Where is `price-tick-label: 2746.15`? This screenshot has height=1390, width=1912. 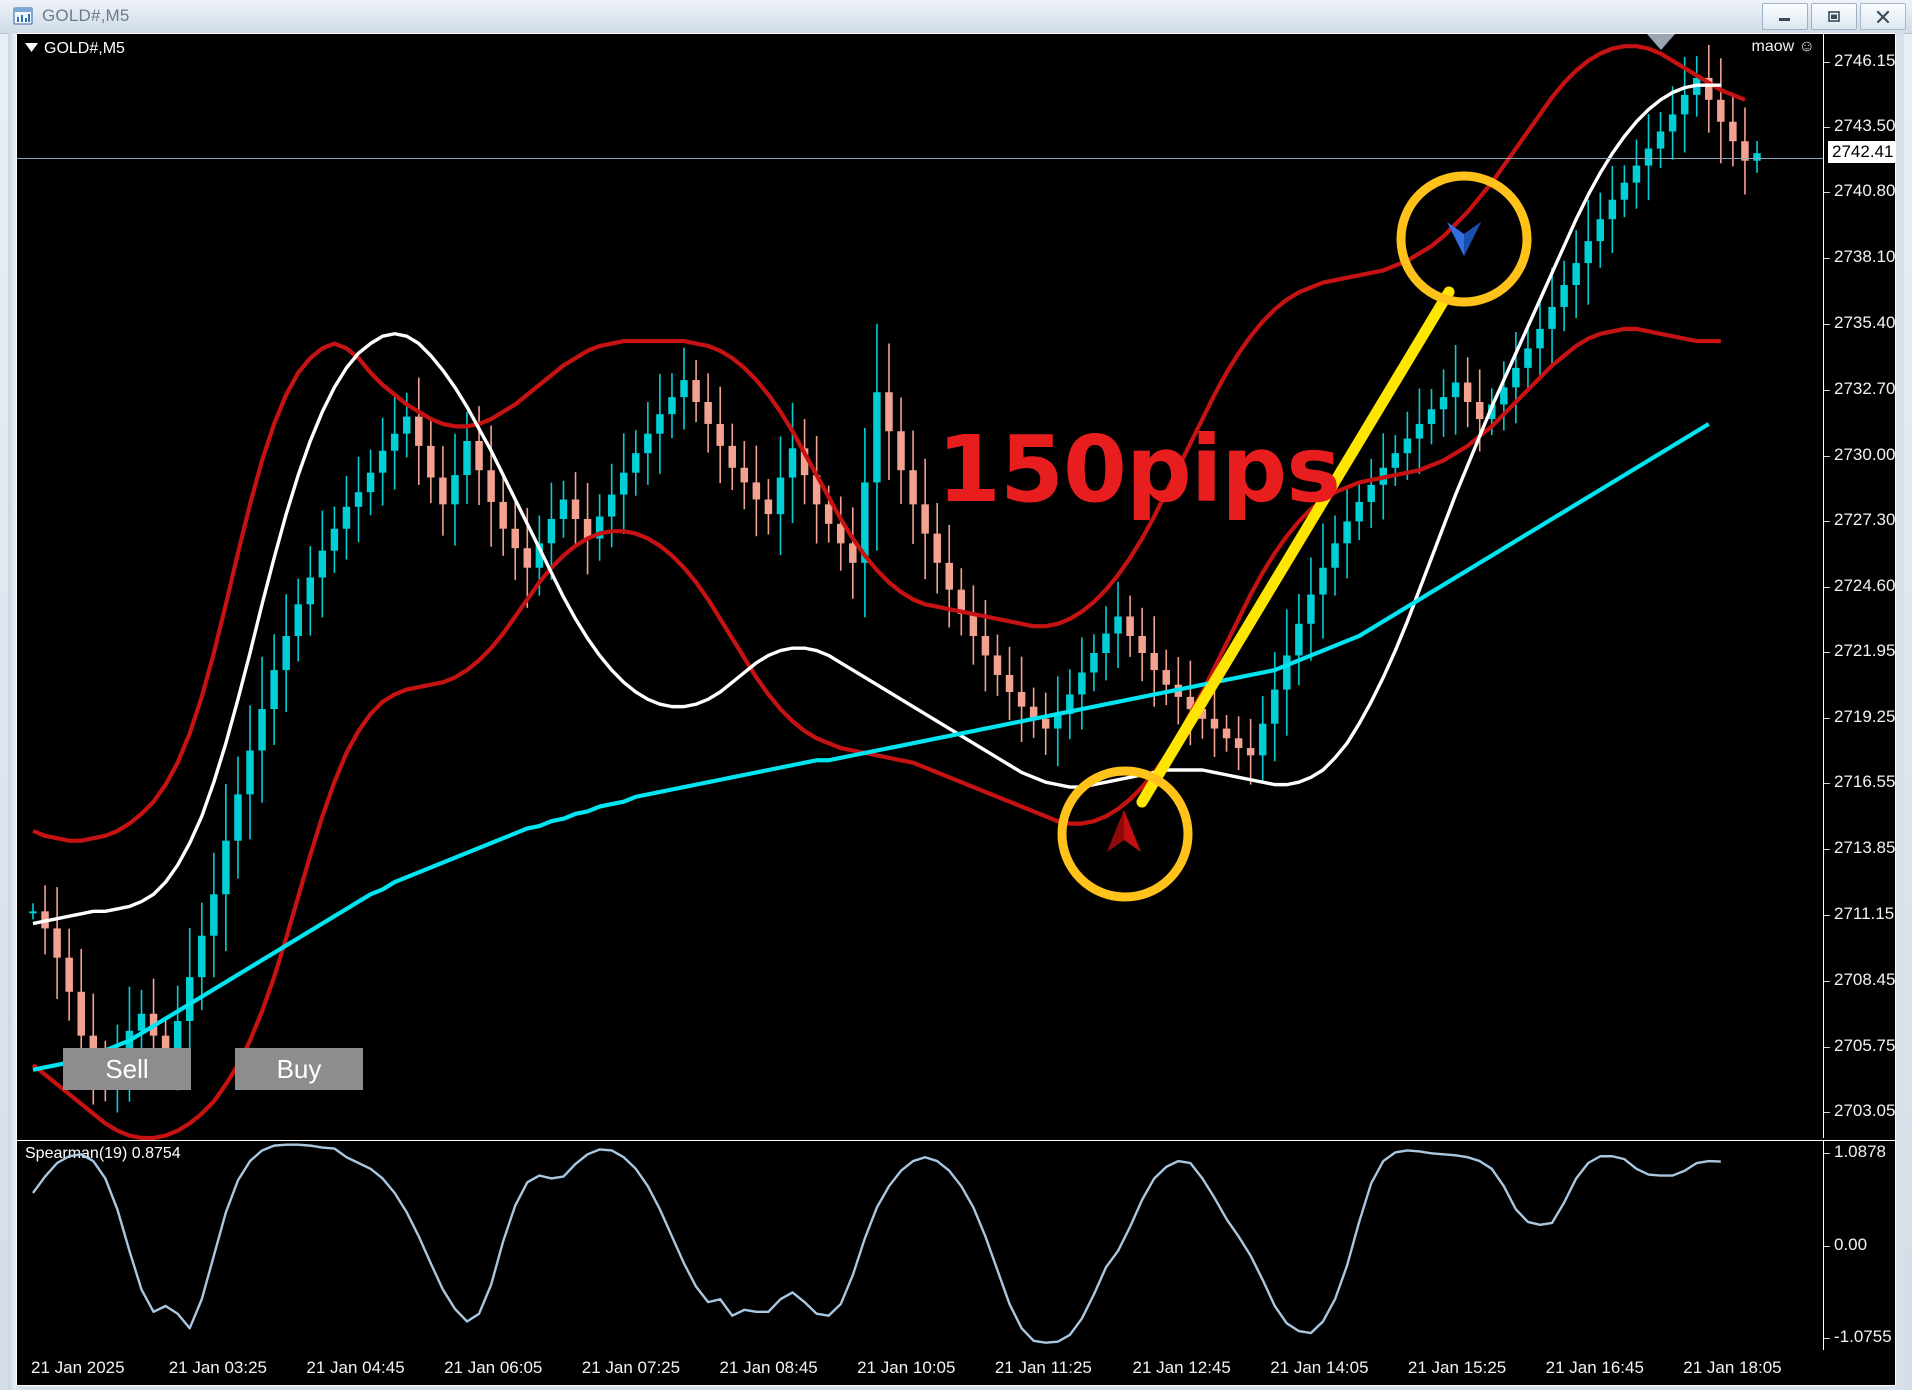 price-tick-label: 2746.15 is located at coordinates (1865, 61).